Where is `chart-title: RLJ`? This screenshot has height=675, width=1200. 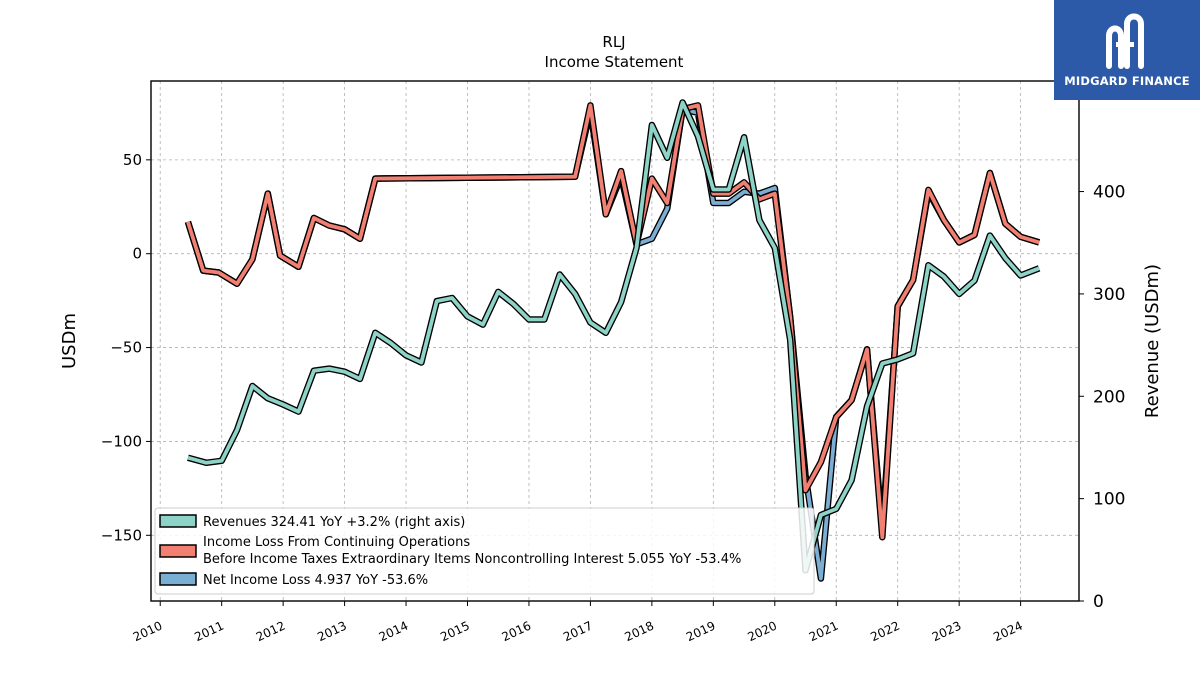
chart-title: RLJ is located at coordinates (613, 42).